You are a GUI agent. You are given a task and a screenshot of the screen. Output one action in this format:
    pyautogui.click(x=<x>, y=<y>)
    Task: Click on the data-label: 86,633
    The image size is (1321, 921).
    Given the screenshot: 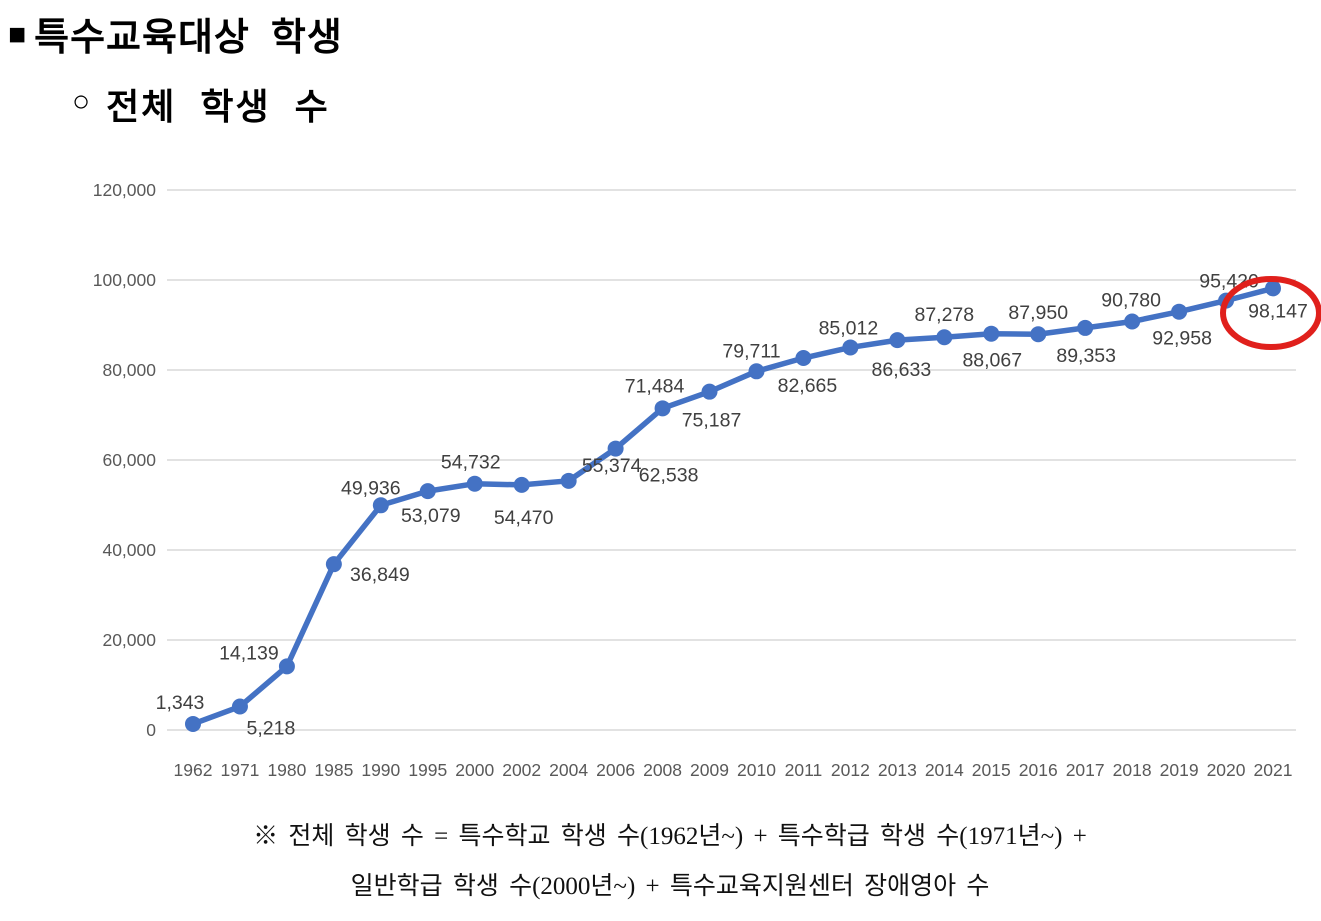 What is the action you would take?
    pyautogui.click(x=902, y=370)
    